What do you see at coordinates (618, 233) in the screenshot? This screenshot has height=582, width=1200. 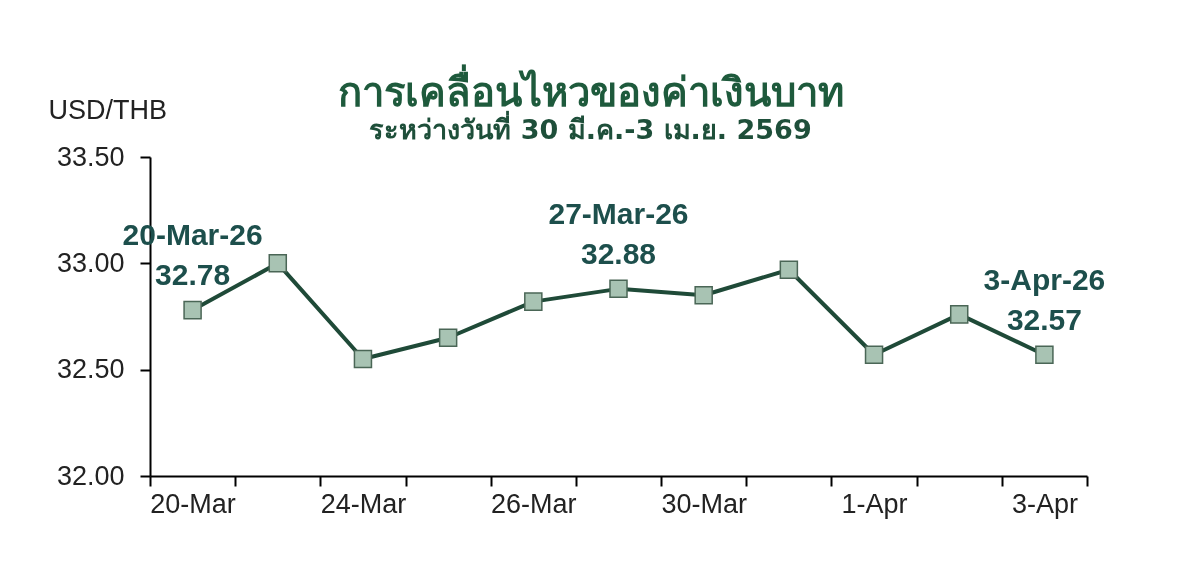 I see `data-label: 27-Mar-26 32.88` at bounding box center [618, 233].